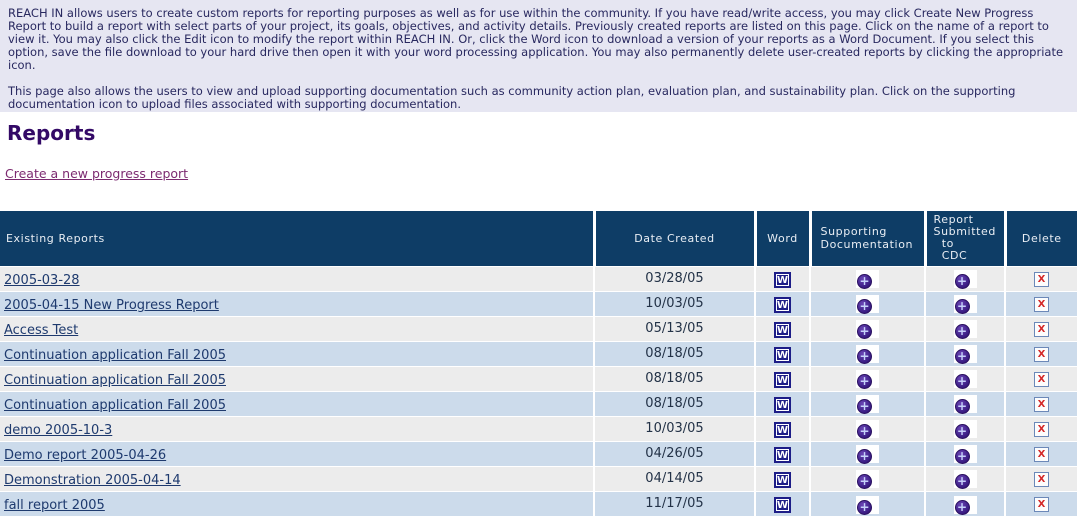 The width and height of the screenshot is (1077, 516). Describe the element at coordinates (297, 238) in the screenshot. I see `column-header-existing-reports: Existing Reports` at that location.